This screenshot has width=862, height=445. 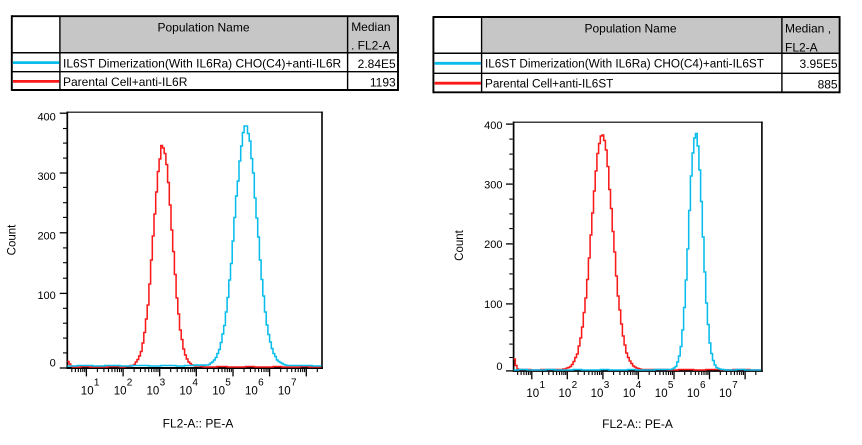 I want to click on svg-text: 3.95E5, so click(x=819, y=64).